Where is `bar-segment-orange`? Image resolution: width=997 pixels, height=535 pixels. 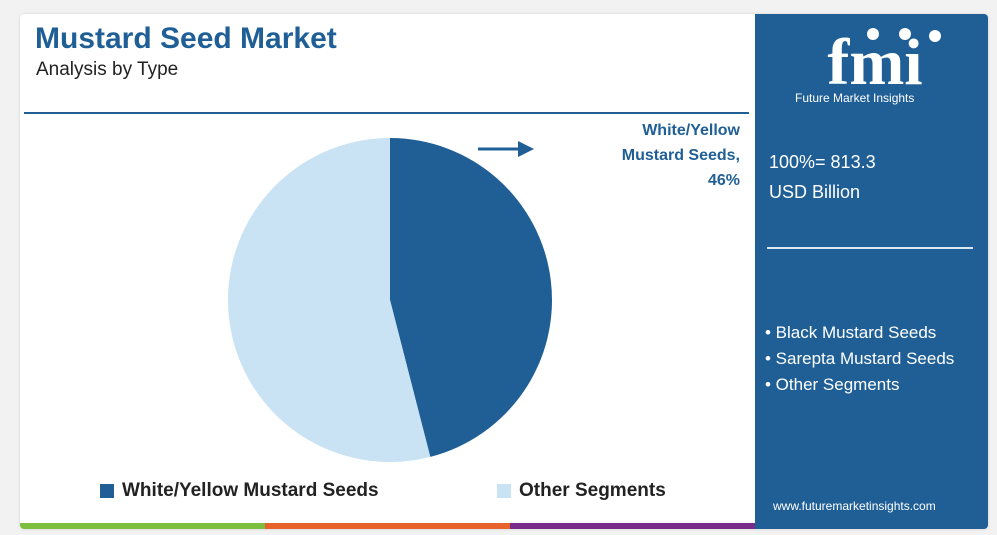 bar-segment-orange is located at coordinates (387, 526).